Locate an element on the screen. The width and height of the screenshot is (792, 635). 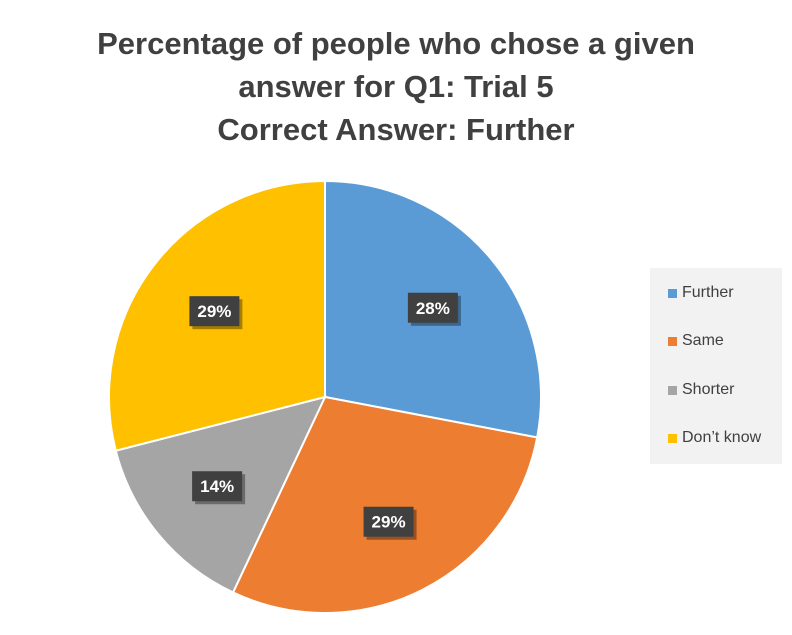
legend-swatch-same is located at coordinates (672, 341).